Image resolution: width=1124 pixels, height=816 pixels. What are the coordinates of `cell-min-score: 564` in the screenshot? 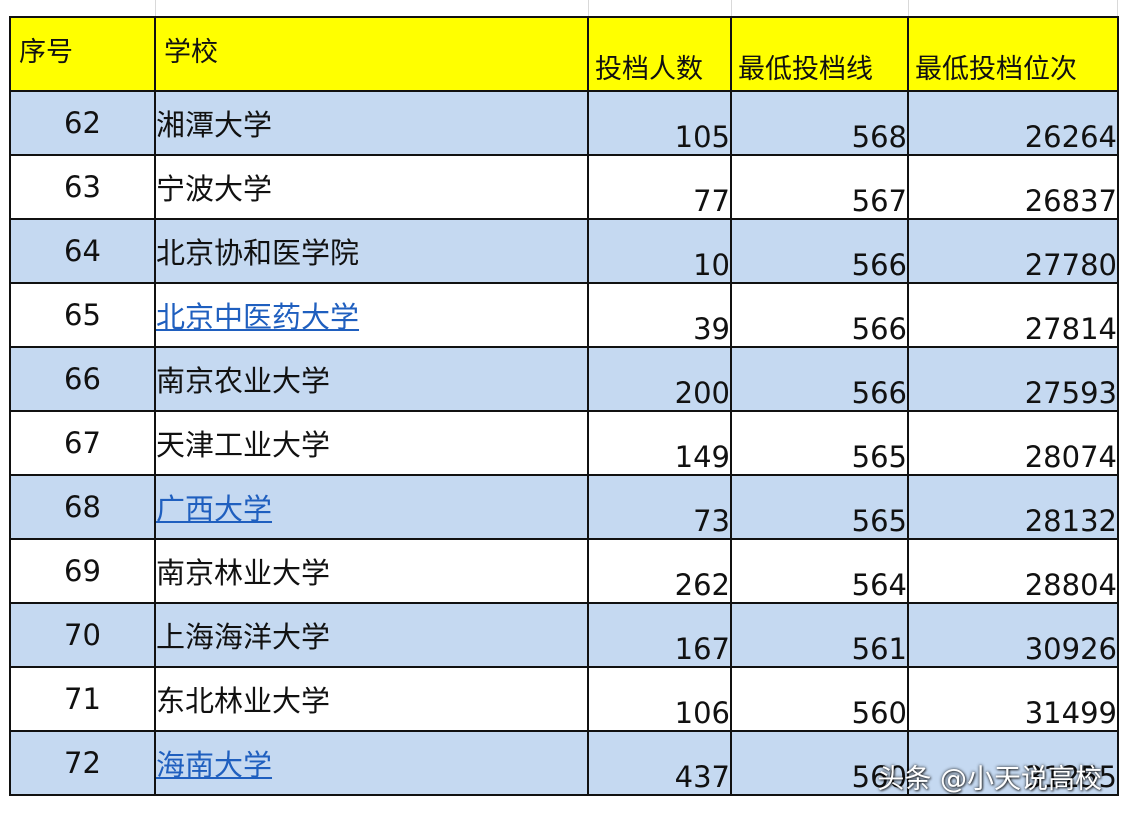 It's located at (819, 571).